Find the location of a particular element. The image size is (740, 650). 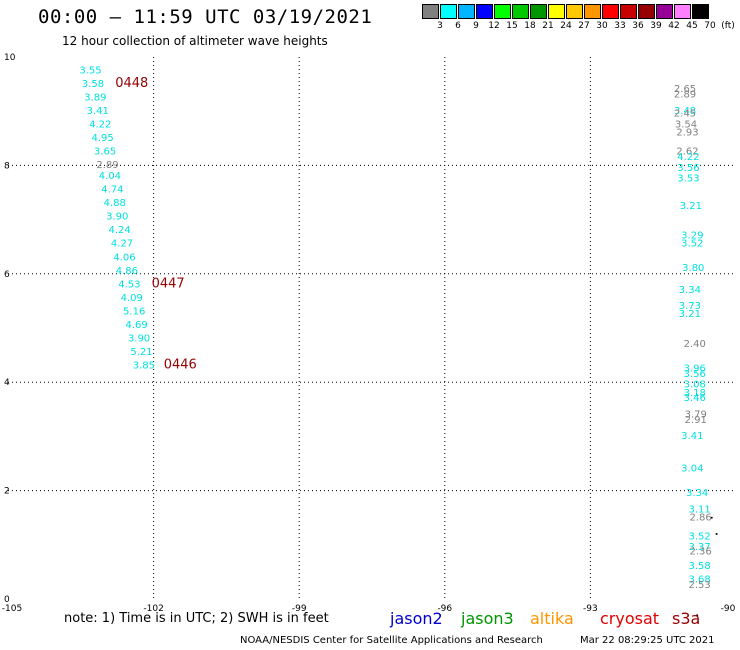

swh-label: 2.93 is located at coordinates (687, 133).